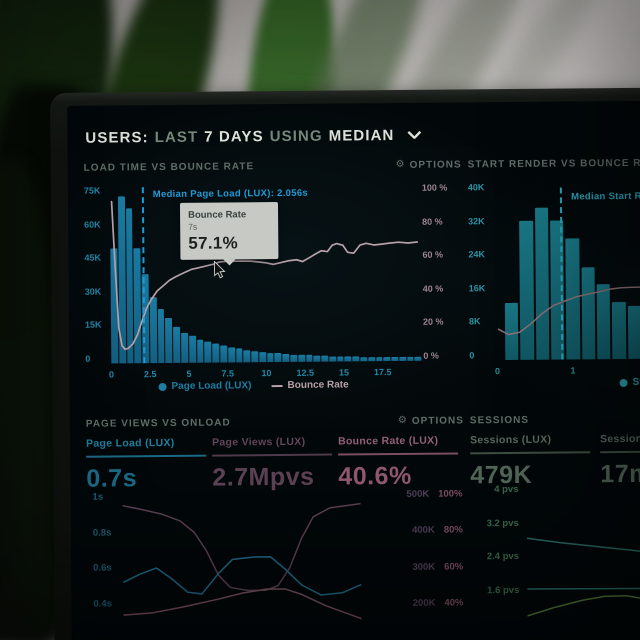 Image resolution: width=640 pixels, height=640 pixels. What do you see at coordinates (230, 194) in the screenshot?
I see `median-label: Median Page Load (LUX): 2.056s` at bounding box center [230, 194].